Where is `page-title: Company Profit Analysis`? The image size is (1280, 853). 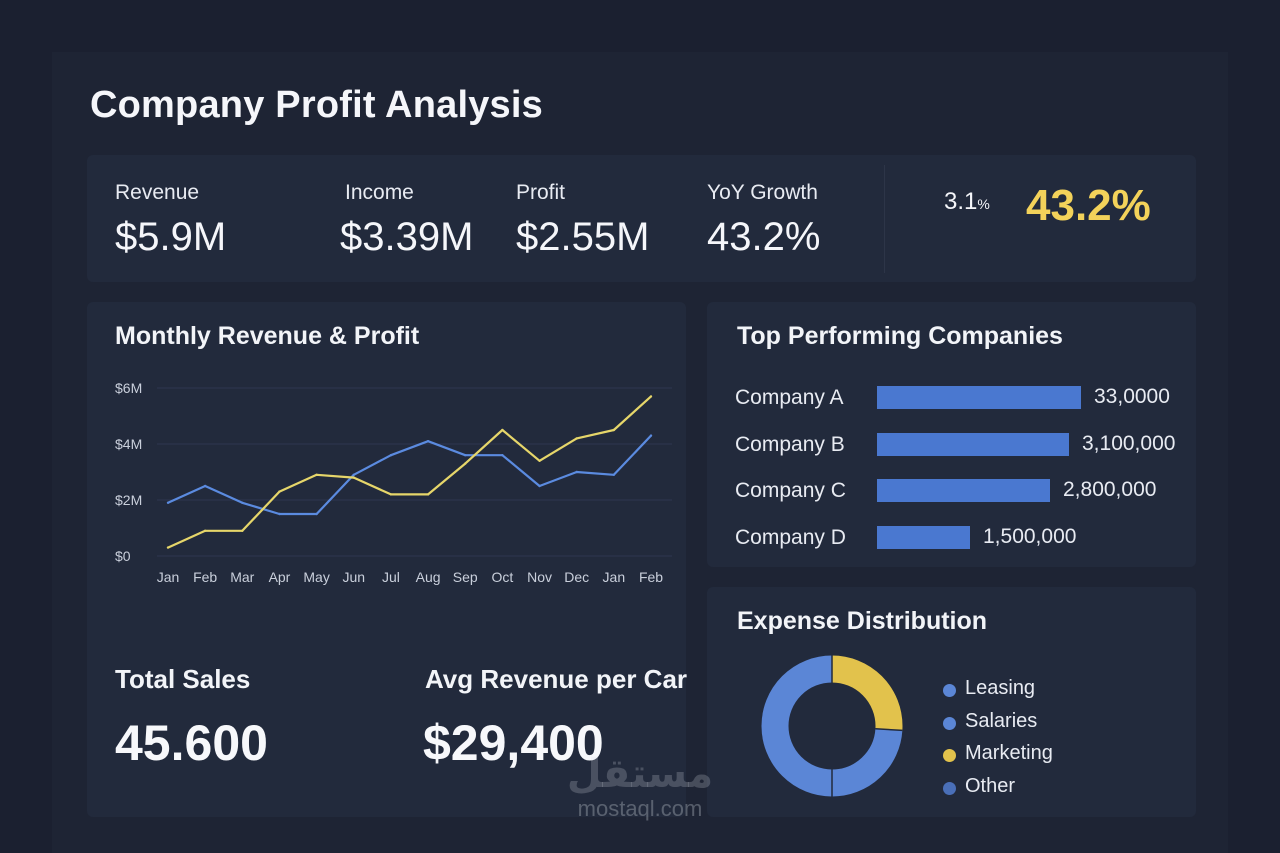
page-title: Company Profit Analysis is located at coordinates (316, 105).